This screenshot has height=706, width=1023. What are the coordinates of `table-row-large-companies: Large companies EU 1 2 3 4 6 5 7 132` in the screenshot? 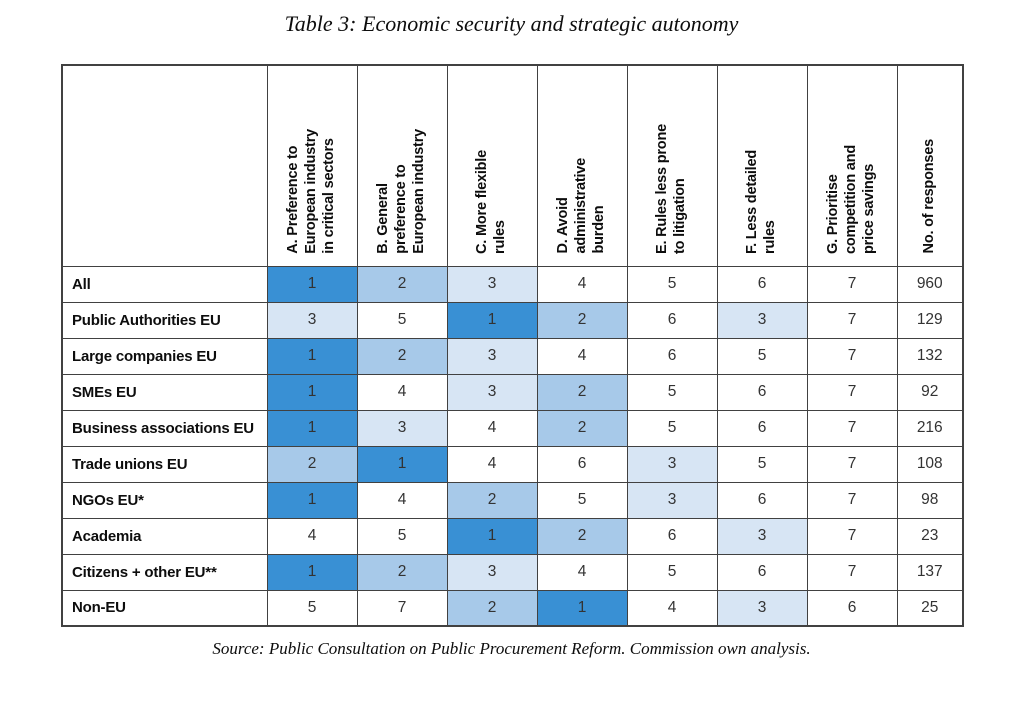 It's located at (512, 356).